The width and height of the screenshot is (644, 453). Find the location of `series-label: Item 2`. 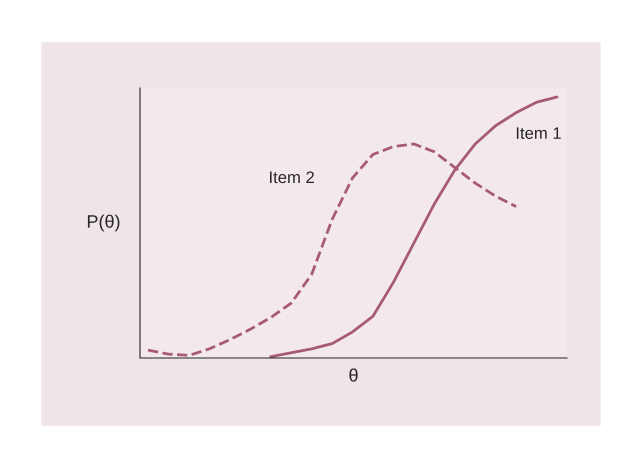

series-label: Item 2 is located at coordinates (292, 177).